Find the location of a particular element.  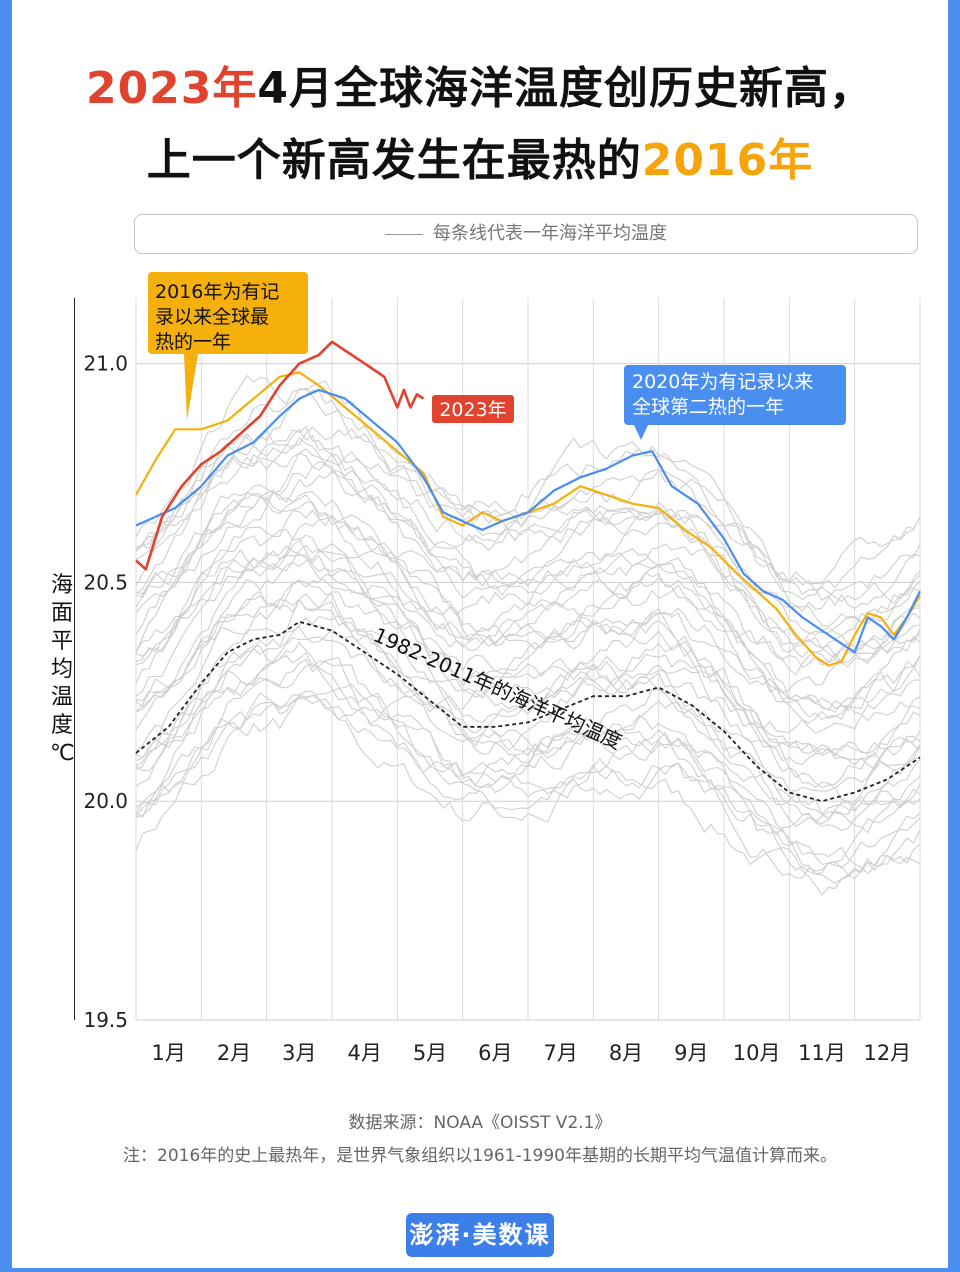

callout-2016-text: 热的一年 is located at coordinates (193, 342).